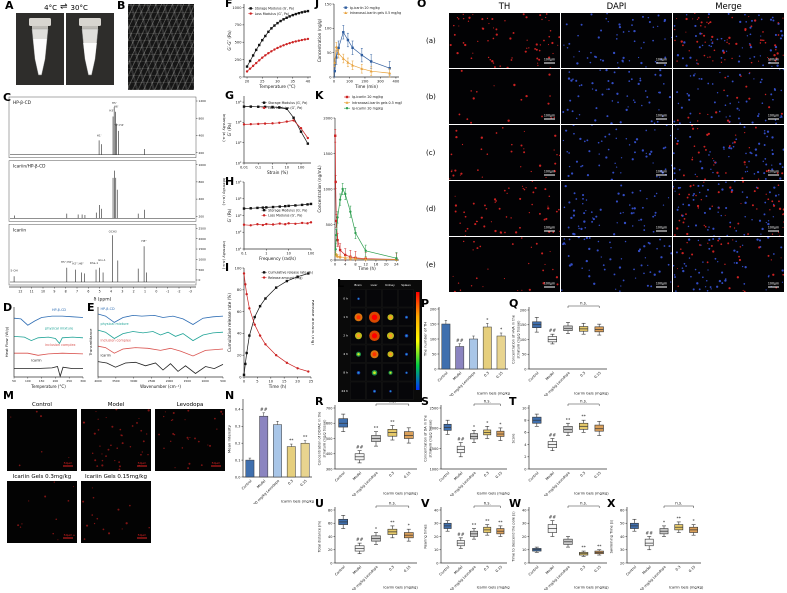 The width and height of the screenshot is (787, 593). What do you see at coordinates (115, 324) in the screenshot?
I see `svg-text: physical mixture` at bounding box center [115, 324].